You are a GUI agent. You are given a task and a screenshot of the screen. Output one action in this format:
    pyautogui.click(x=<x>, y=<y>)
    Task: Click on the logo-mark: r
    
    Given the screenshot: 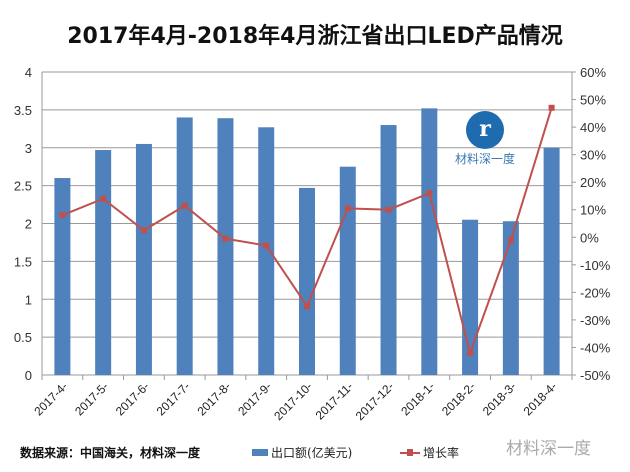 What is the action you would take?
    pyautogui.click(x=485, y=129)
    